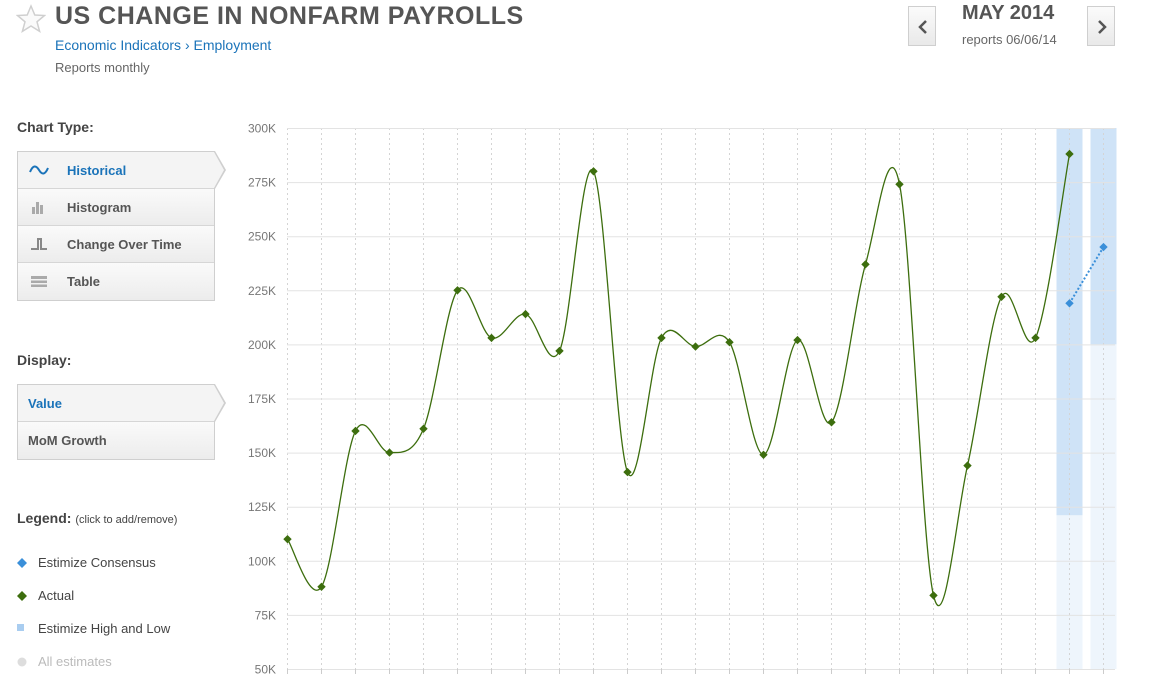 The width and height of the screenshot is (1151, 678). I want to click on legend-all-estimates-label: All estimates, so click(75, 661).